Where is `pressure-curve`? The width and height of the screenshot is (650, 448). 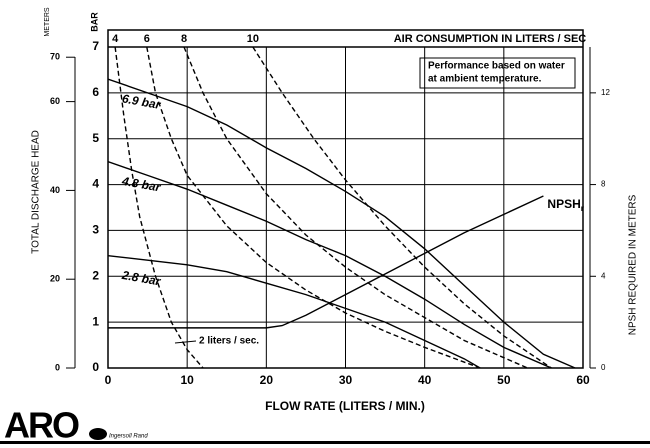 pressure-curve is located at coordinates (294, 311).